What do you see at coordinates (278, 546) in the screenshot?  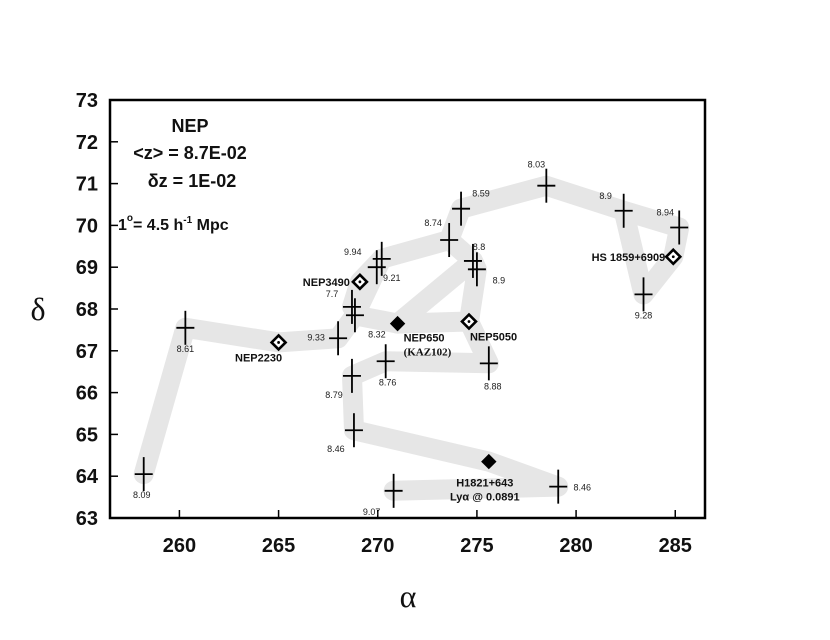 I see `x-tick-label: 265` at bounding box center [278, 546].